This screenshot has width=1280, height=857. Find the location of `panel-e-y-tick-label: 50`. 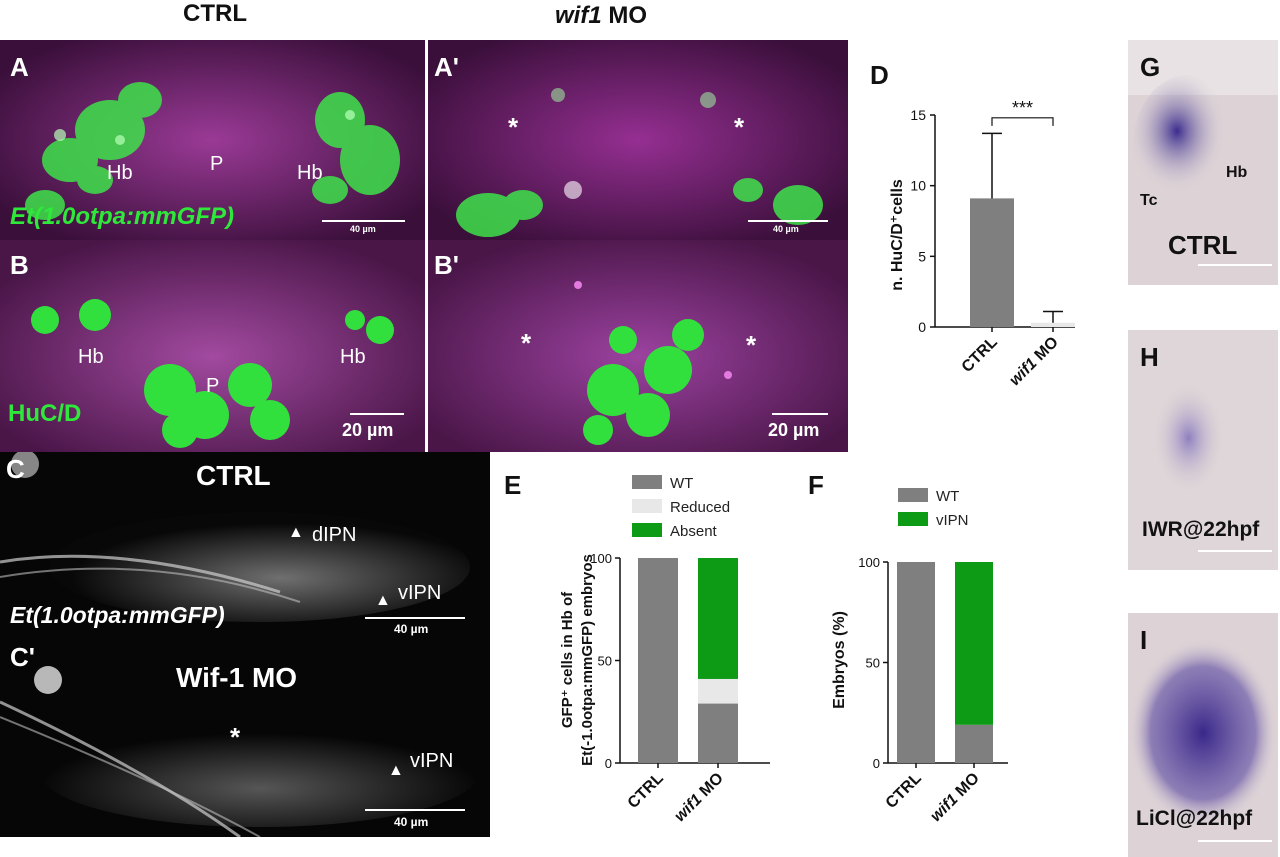

panel-e-y-tick-label: 50 is located at coordinates (605, 661).